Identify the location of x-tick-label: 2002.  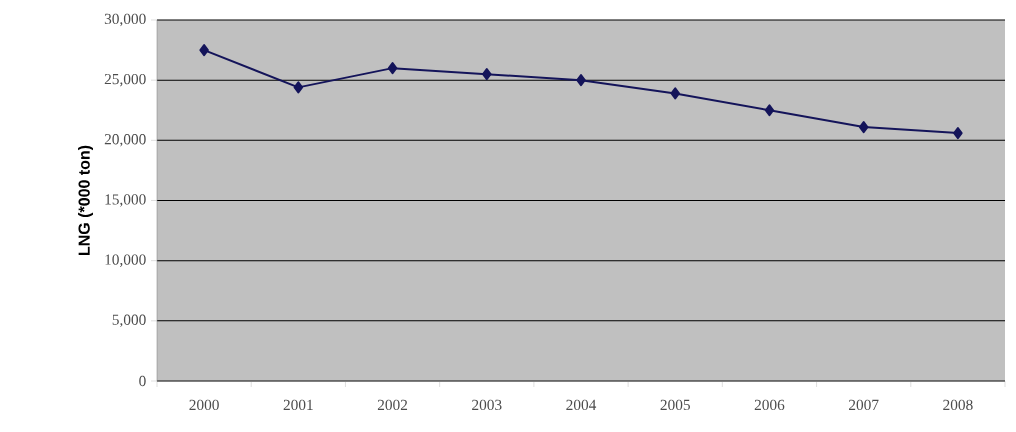
(392, 405).